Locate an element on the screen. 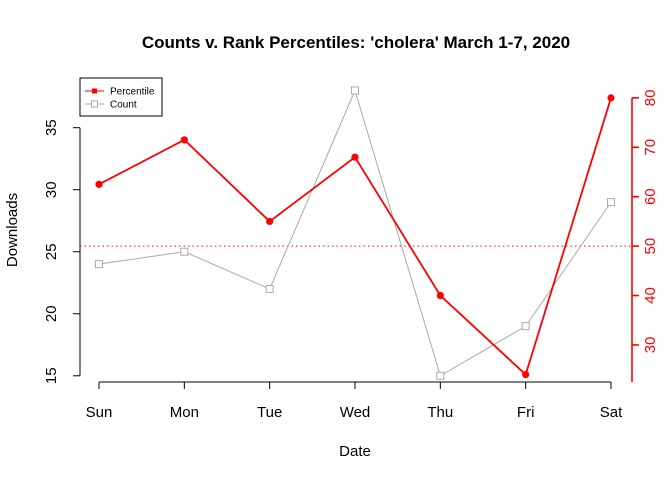  x-tick-label: Sun is located at coordinates (99, 412).